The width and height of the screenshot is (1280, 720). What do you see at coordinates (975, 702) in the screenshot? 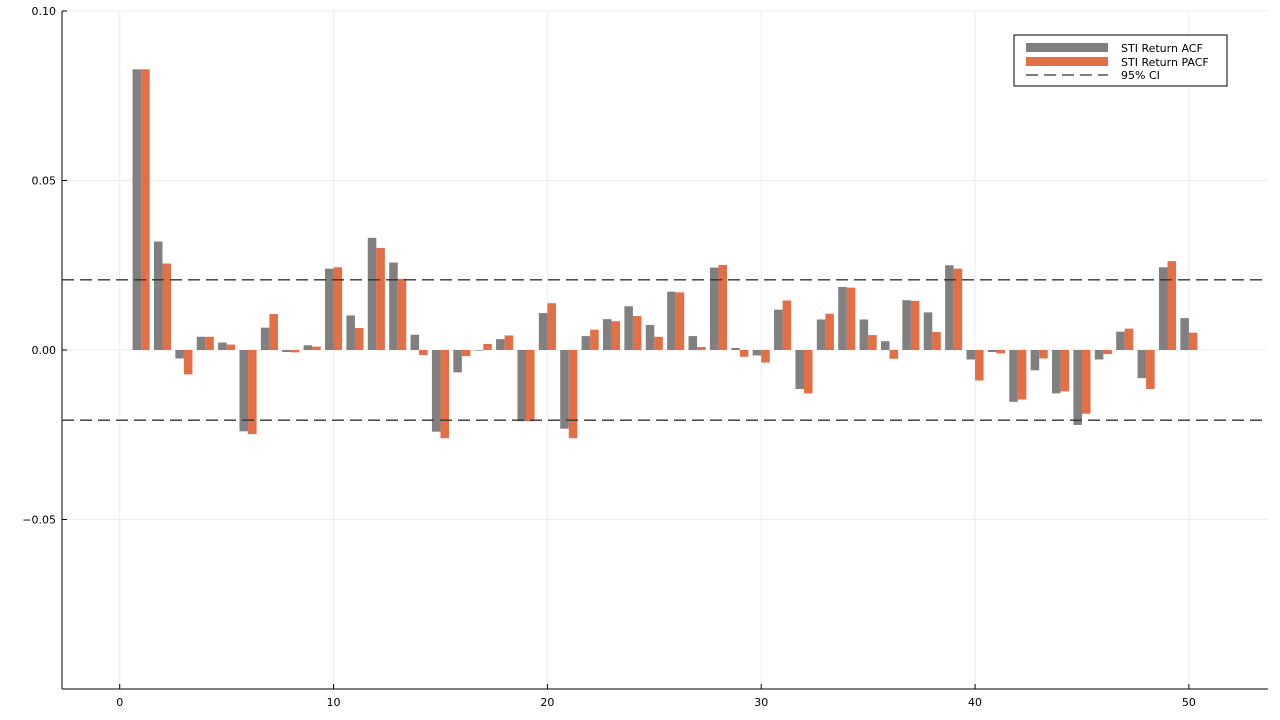
I see `x-tick-label: 40` at bounding box center [975, 702].